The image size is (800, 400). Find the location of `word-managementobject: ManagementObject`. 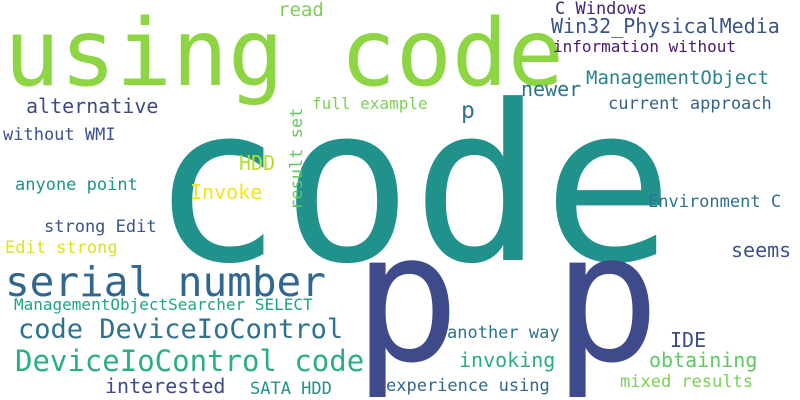

word-managementobject: ManagementObject is located at coordinates (678, 78).